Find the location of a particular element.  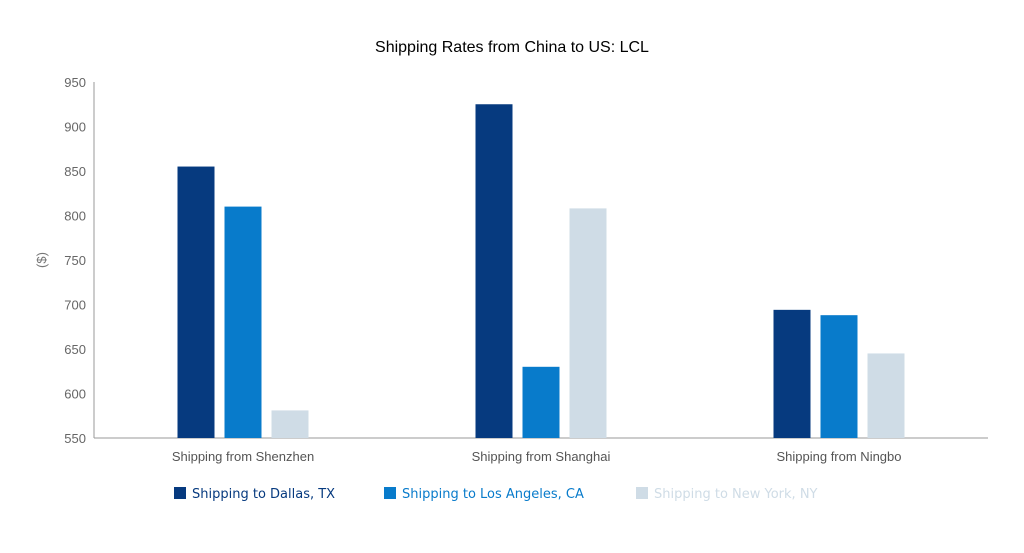

y-tick-label: 900 is located at coordinates (75, 127).